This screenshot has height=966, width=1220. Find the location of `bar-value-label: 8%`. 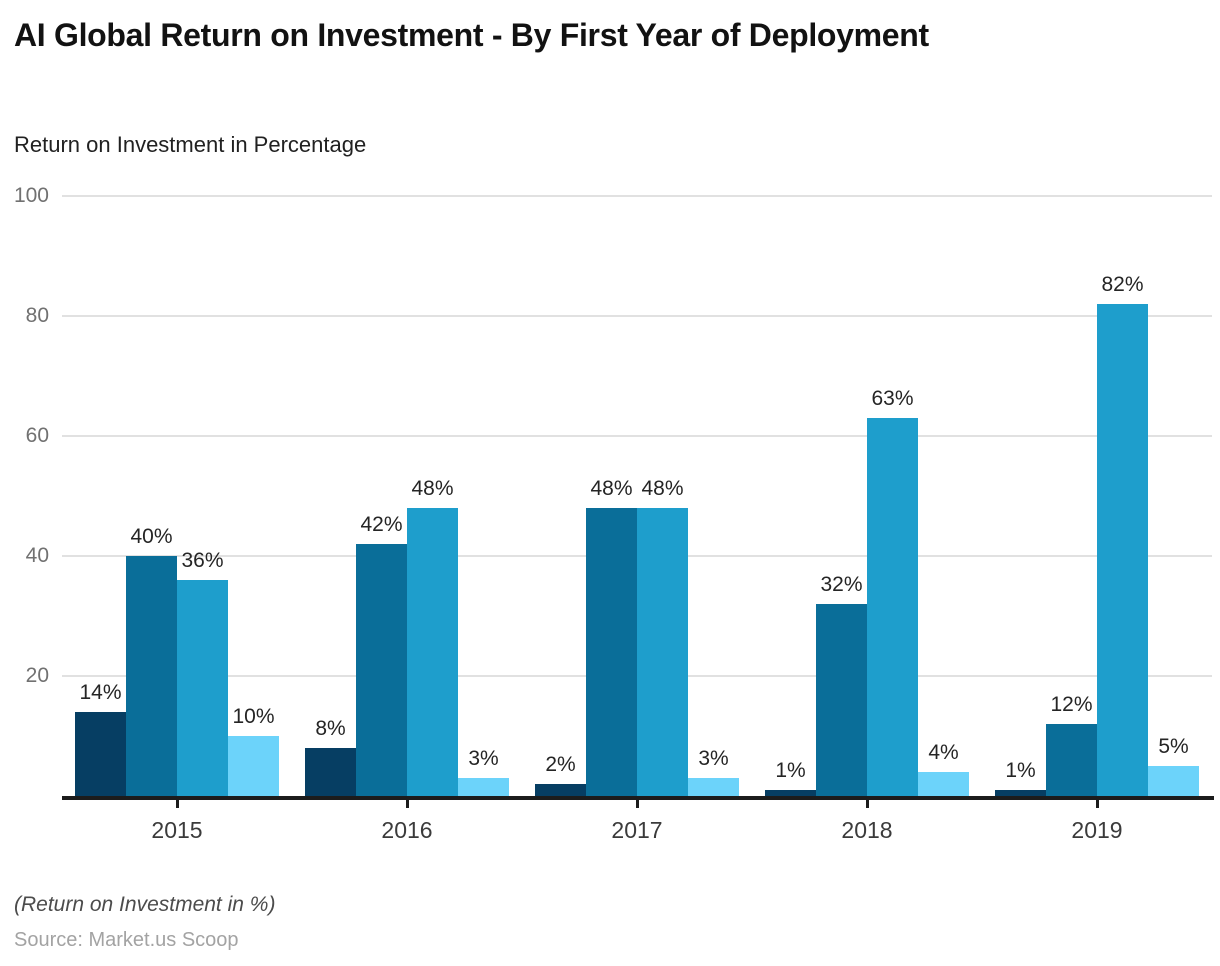

bar-value-label: 8% is located at coordinates (330, 728).